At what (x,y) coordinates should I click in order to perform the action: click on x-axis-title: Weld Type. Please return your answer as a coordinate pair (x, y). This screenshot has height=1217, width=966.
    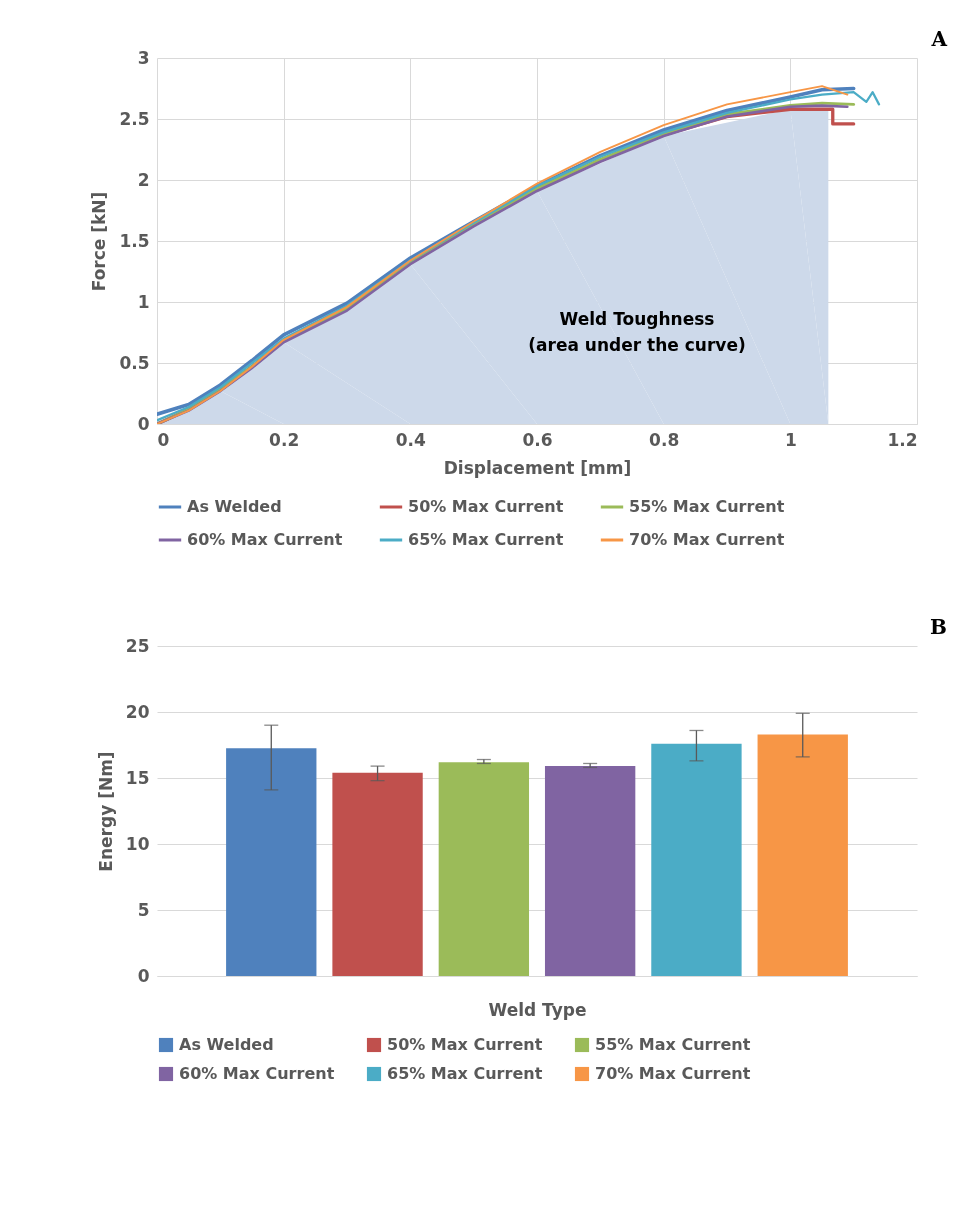
    Looking at the image, I should click on (537, 1009).